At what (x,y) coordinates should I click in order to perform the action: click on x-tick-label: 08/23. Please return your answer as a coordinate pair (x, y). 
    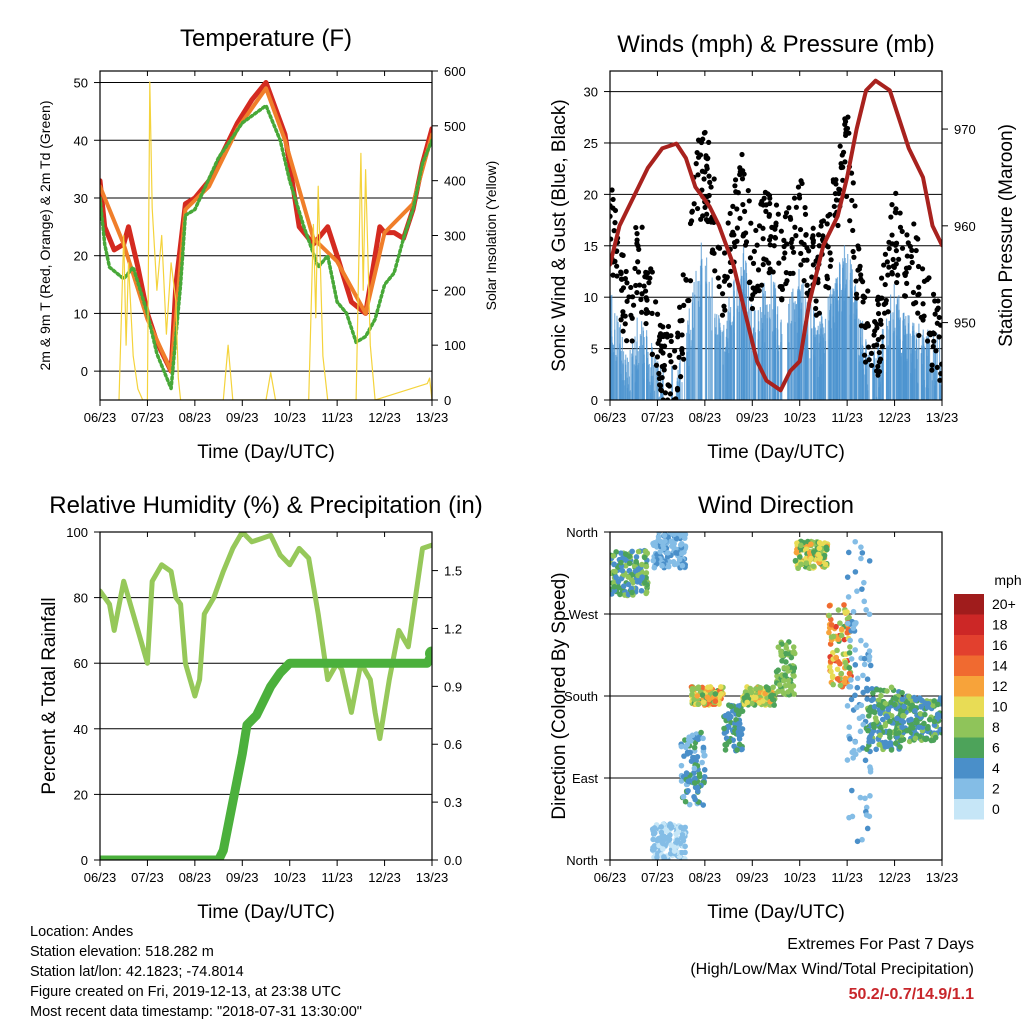
    Looking at the image, I should click on (195, 417).